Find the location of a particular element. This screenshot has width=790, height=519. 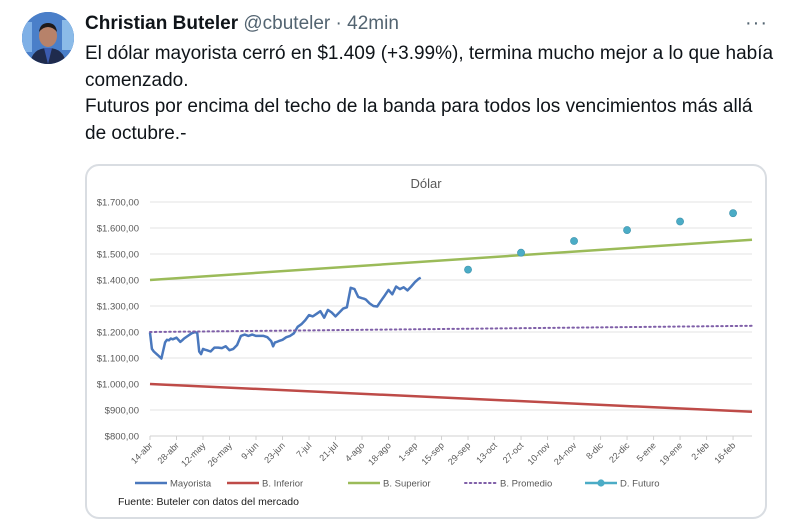

author-handle: @cbuteler is located at coordinates (287, 23).